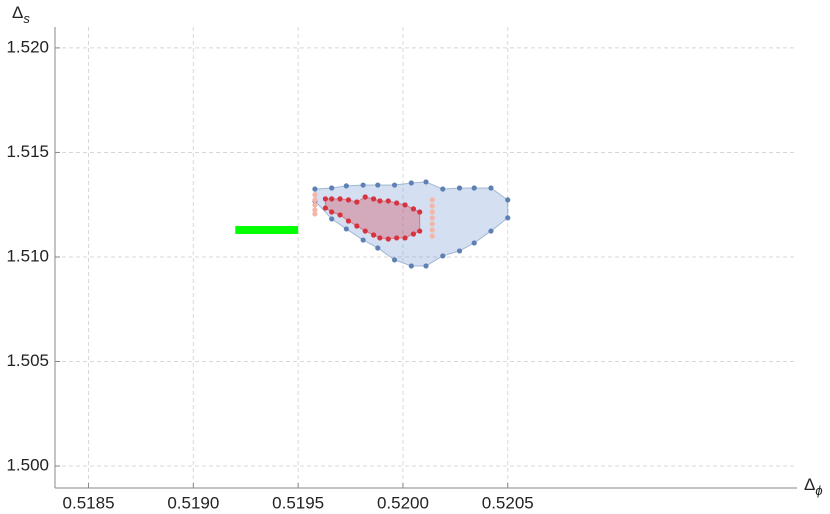 Image resolution: width=830 pixels, height=514 pixels. Describe the element at coordinates (26, 18) in the screenshot. I see `y-label-subscript: s` at that location.